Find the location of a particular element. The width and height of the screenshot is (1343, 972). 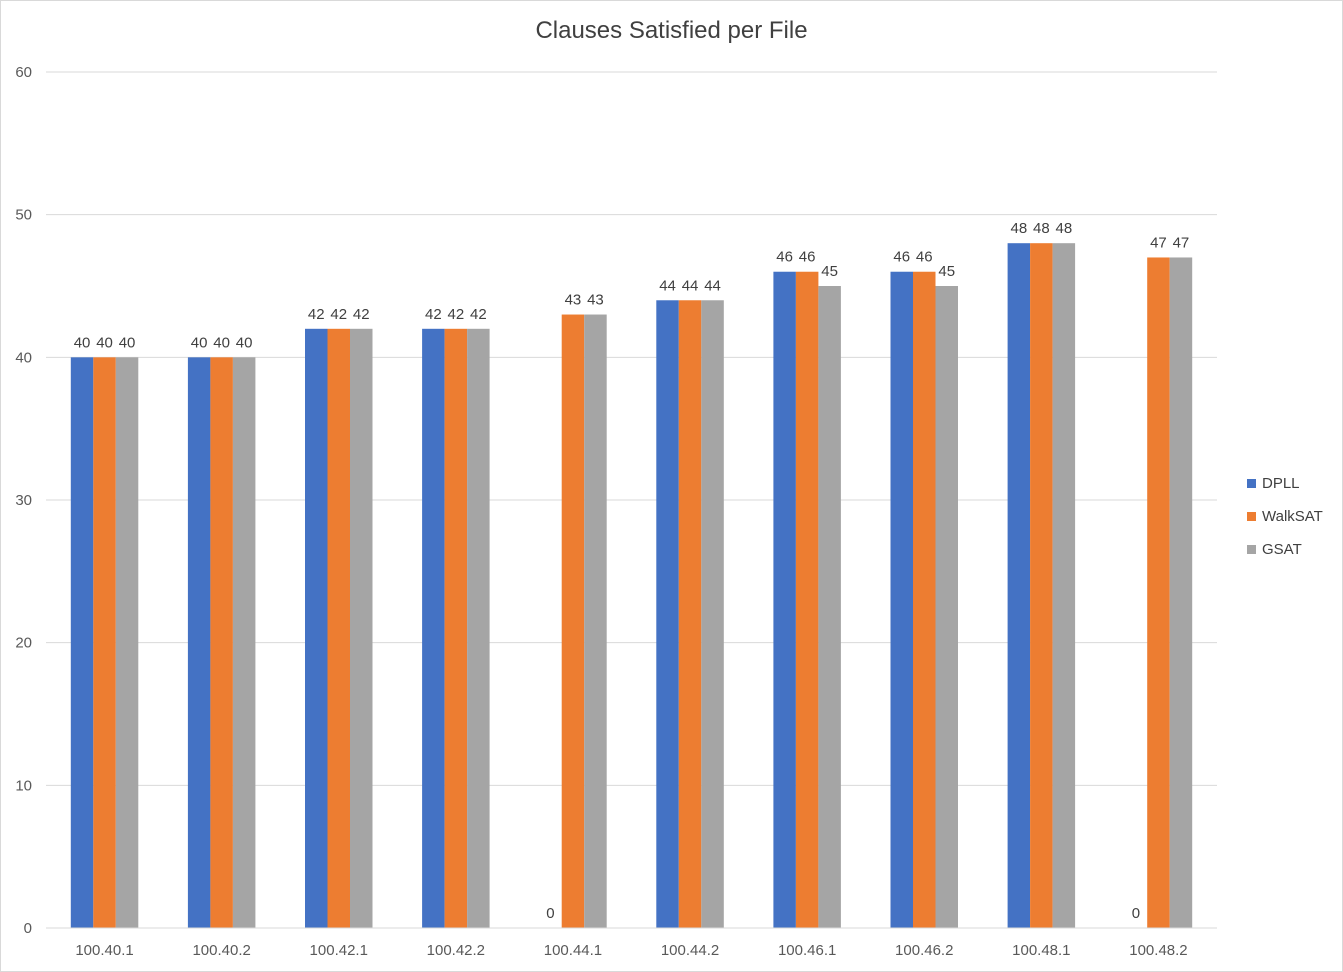

x-tick-label: 100.46.1 is located at coordinates (807, 950).